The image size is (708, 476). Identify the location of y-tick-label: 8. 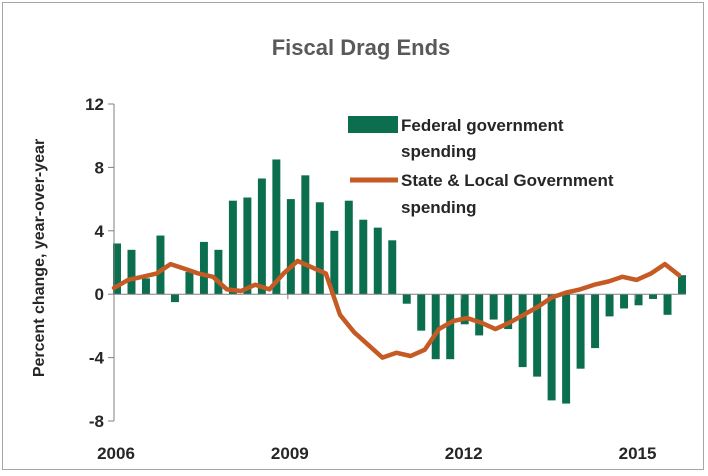
(99, 167).